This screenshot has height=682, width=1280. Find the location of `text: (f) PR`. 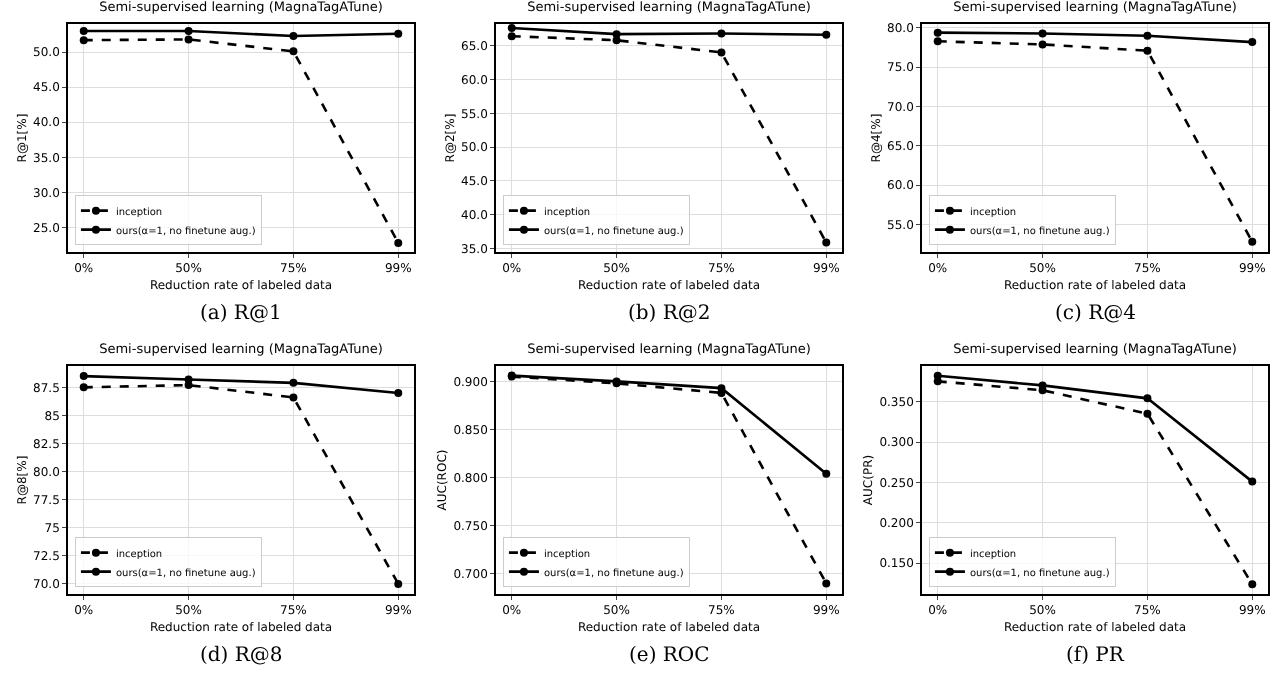

text: (f) PR is located at coordinates (1095, 655).